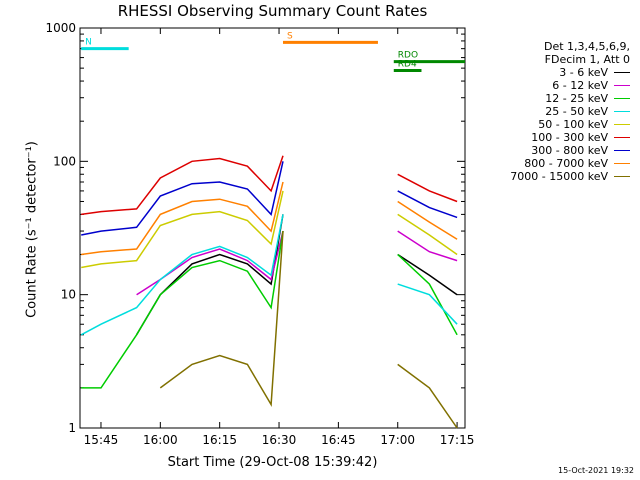 This screenshot has height=480, width=640. I want to click on legend-entry: 300 - 800 keV, so click(550, 150).